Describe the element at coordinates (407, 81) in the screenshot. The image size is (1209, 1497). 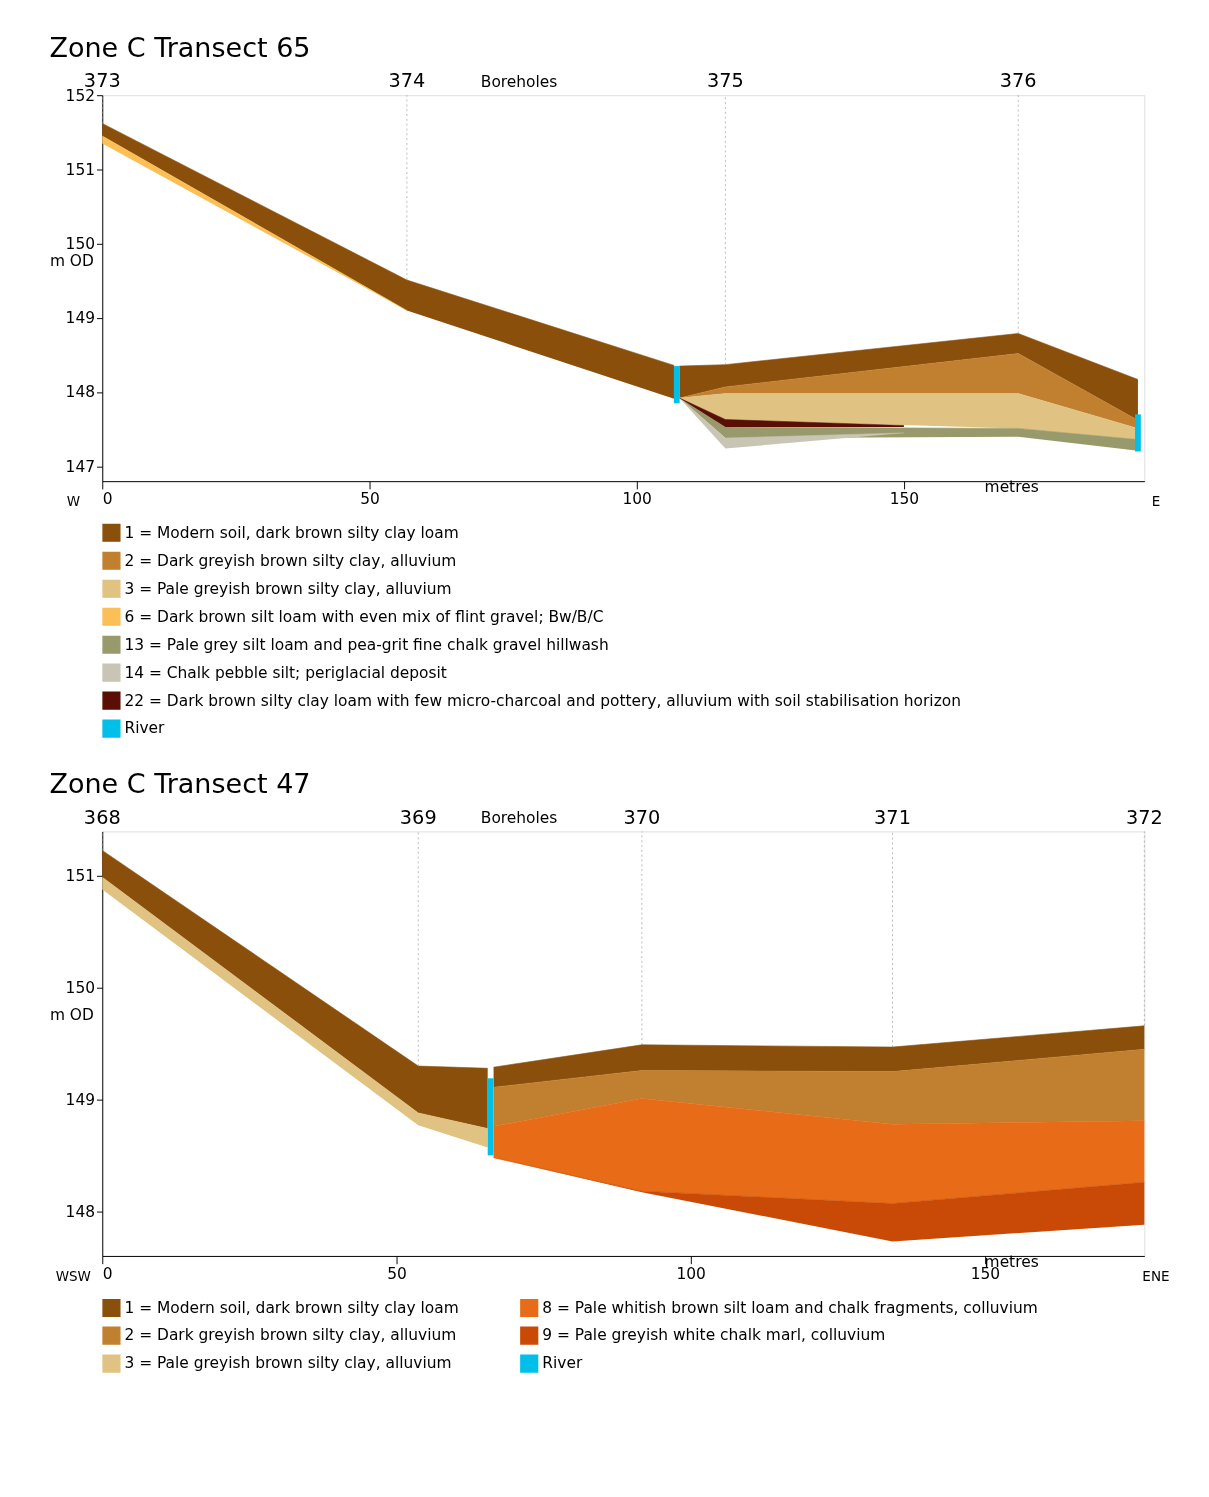
I see `annotation: 374` at that location.